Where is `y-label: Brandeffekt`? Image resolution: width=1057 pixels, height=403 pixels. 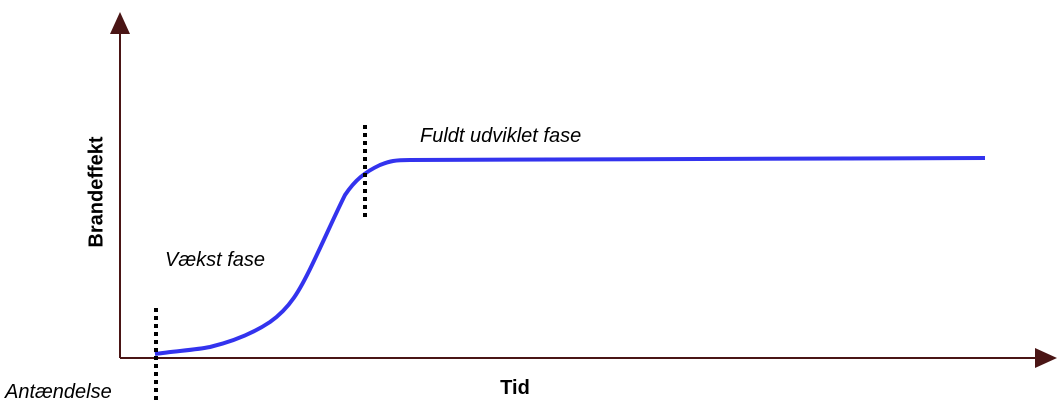
y-label: Brandeffekt is located at coordinates (96, 191).